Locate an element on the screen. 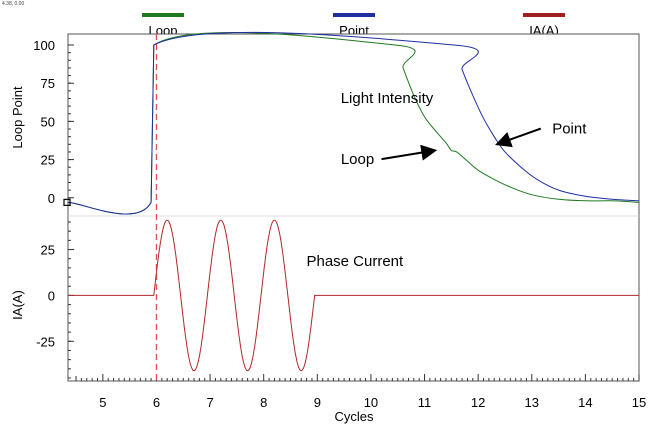 The height and width of the screenshot is (424, 659). x-axis-label: Cycles is located at coordinates (354, 416).